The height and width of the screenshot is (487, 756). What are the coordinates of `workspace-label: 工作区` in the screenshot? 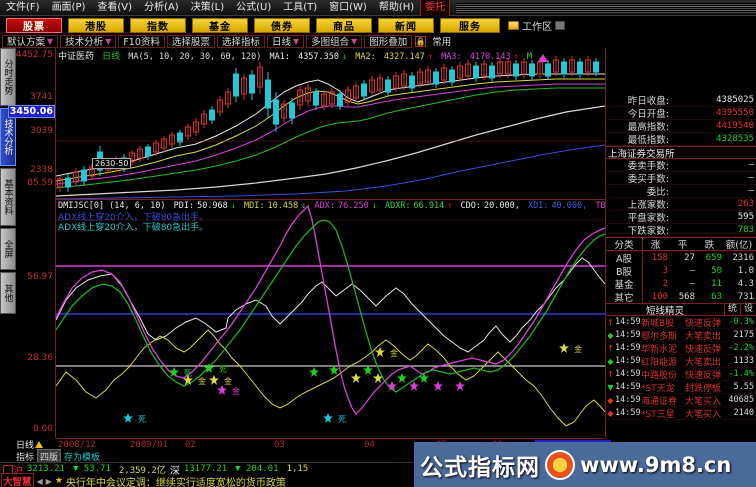 It's located at (537, 27).